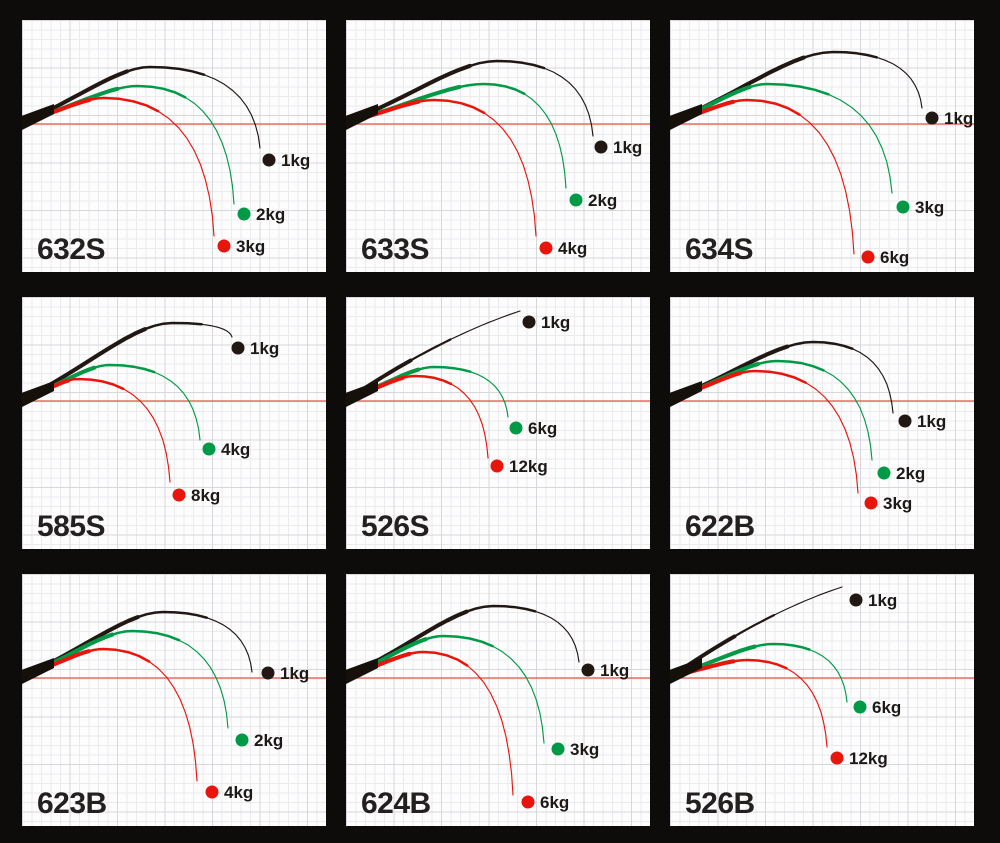 Image resolution: width=1000 pixels, height=843 pixels. What do you see at coordinates (470, 98) in the screenshot?
I see `curve-black-1kg` at bounding box center [470, 98].